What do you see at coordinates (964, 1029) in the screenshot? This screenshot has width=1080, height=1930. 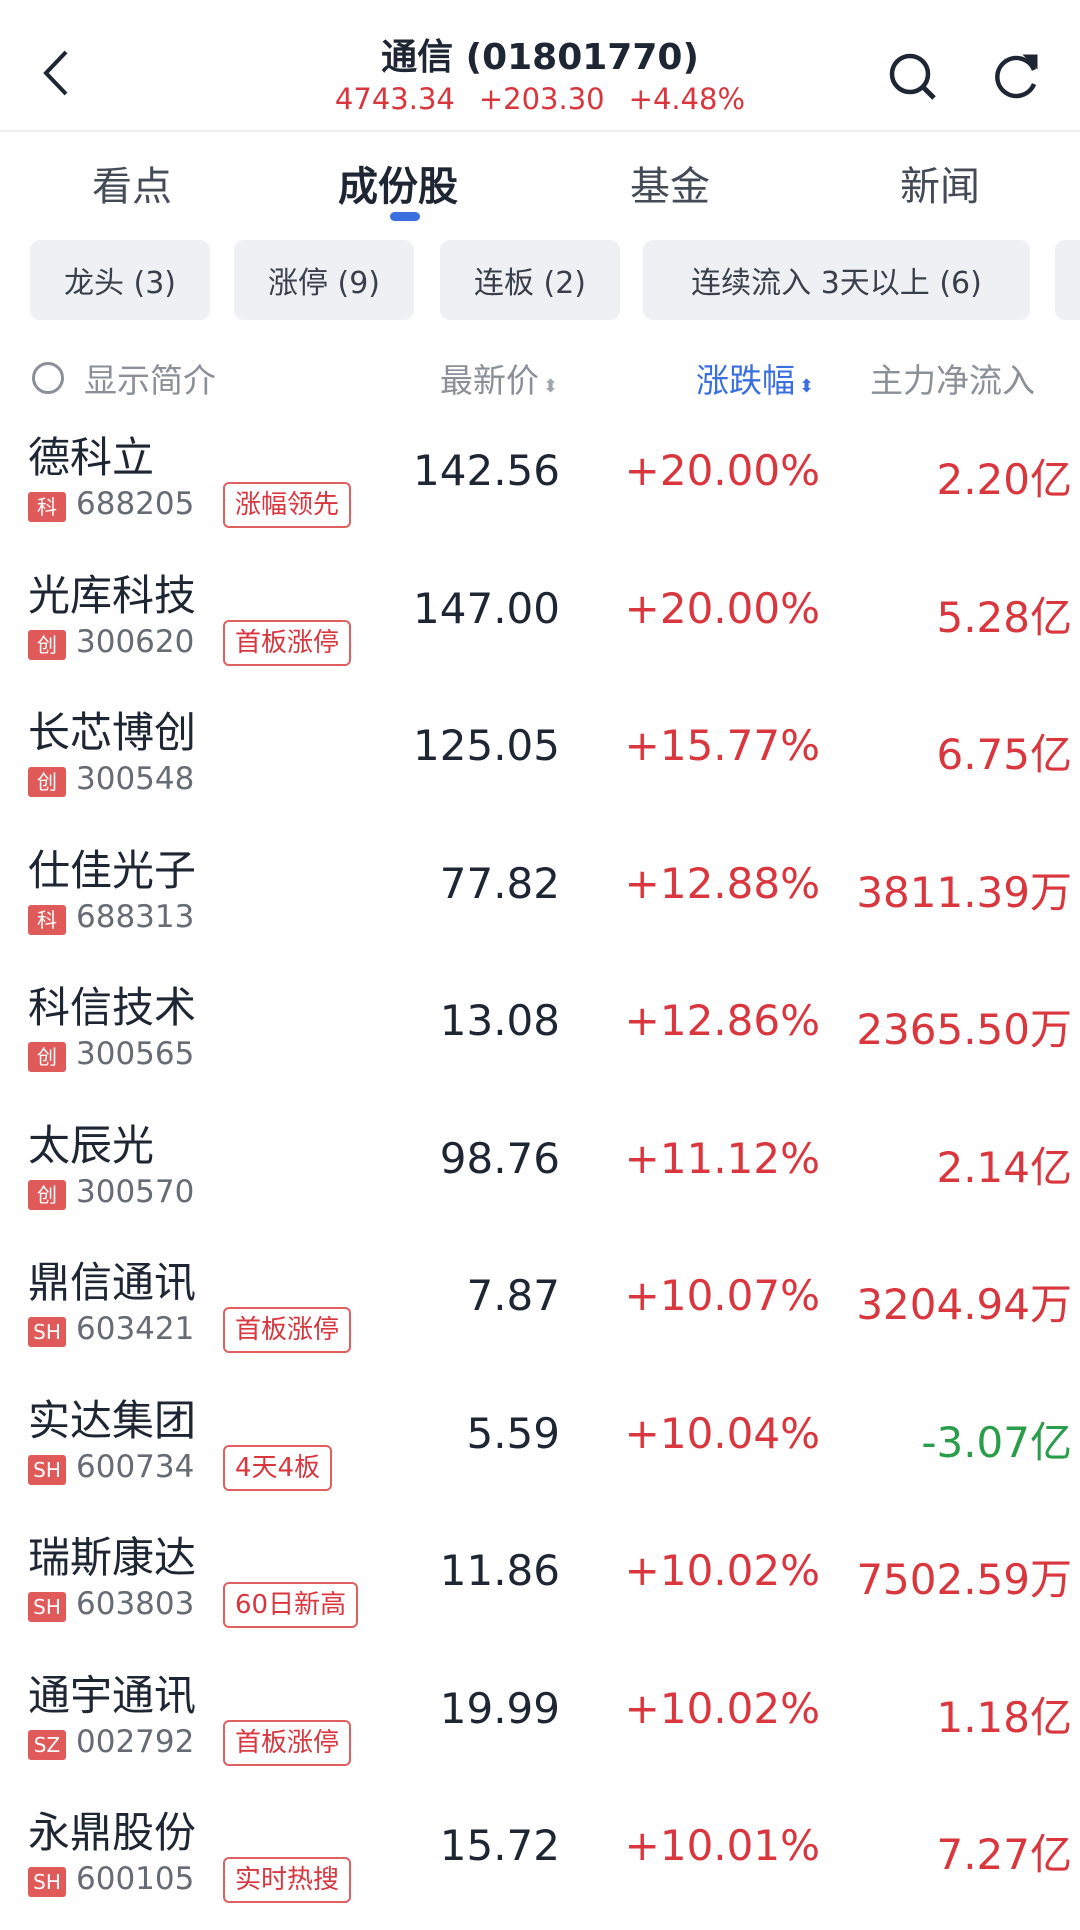 I see `net-inflow: 2365.50万` at bounding box center [964, 1029].